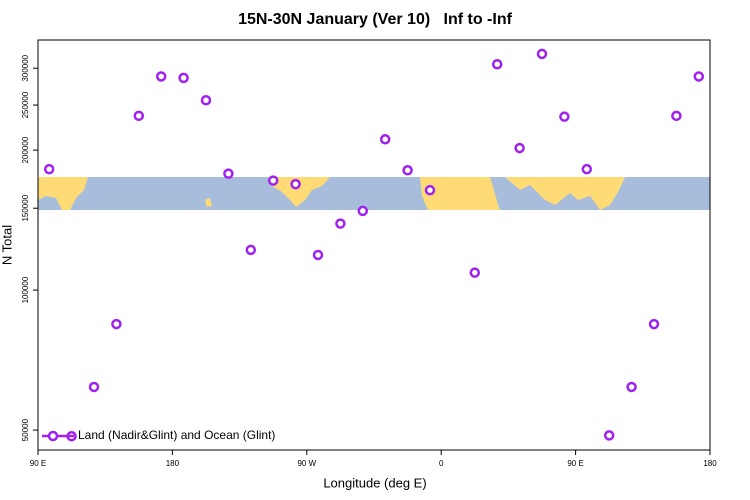  Describe the element at coordinates (25, 207) in the screenshot. I see `y-tick-label: 150000` at that location.